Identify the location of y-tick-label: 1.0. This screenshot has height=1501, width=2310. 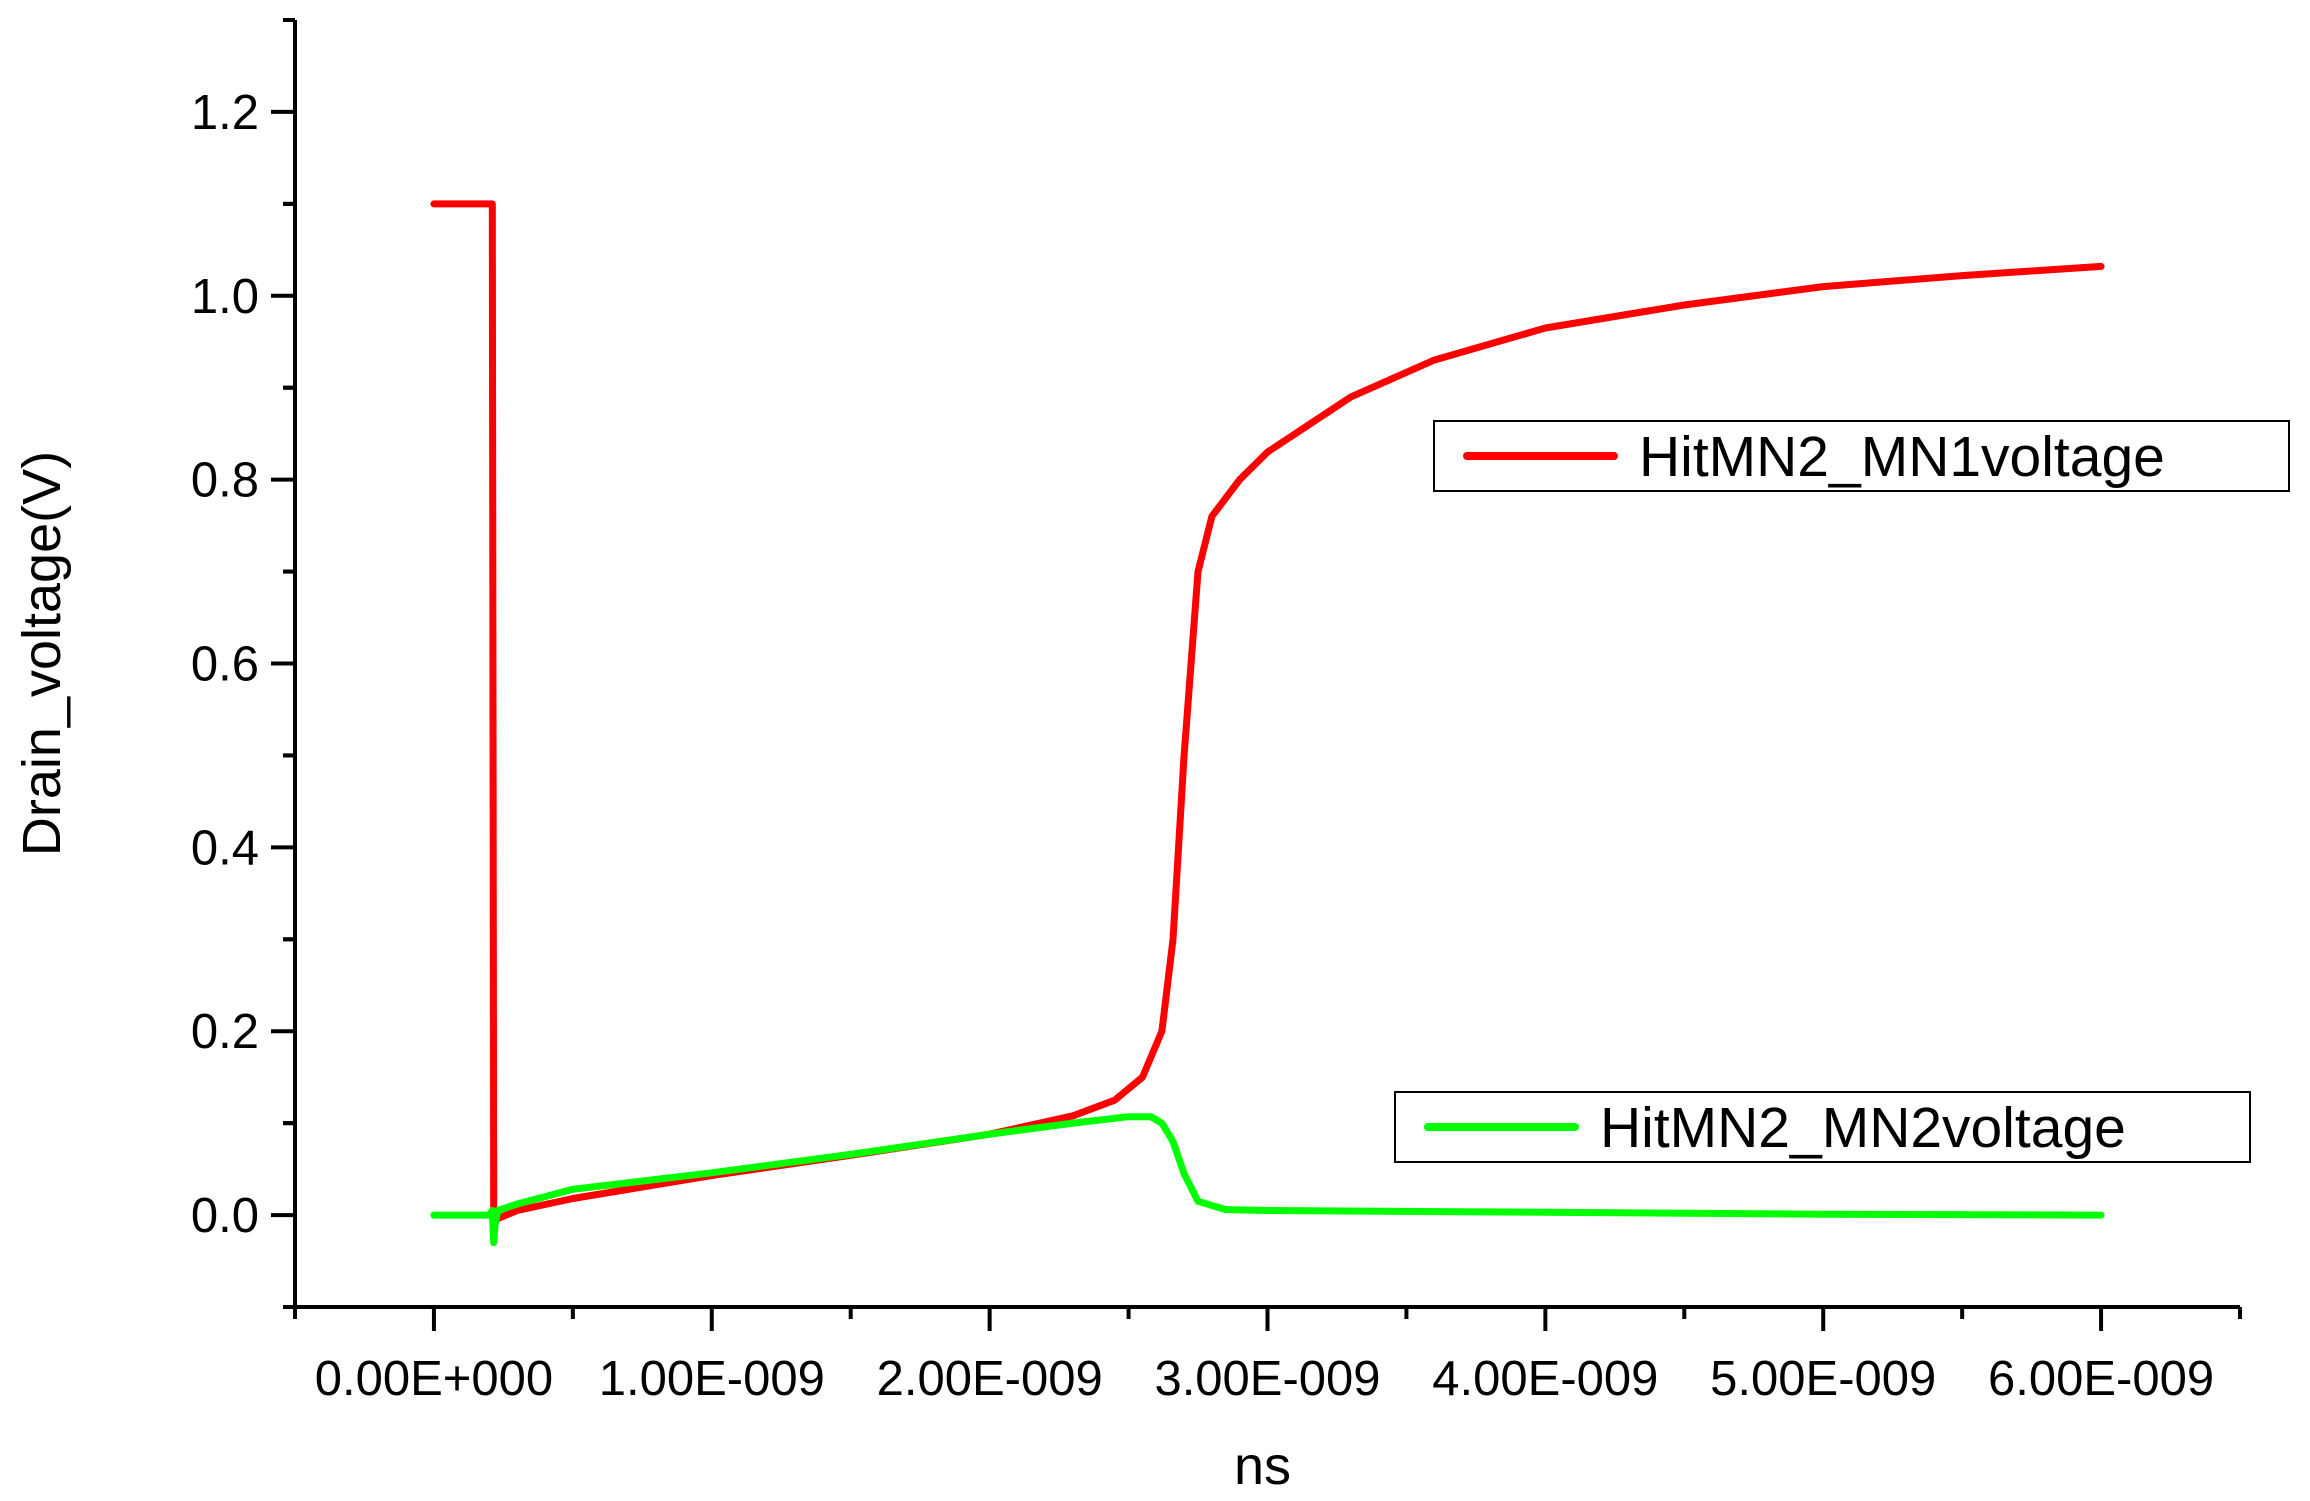
(225, 297).